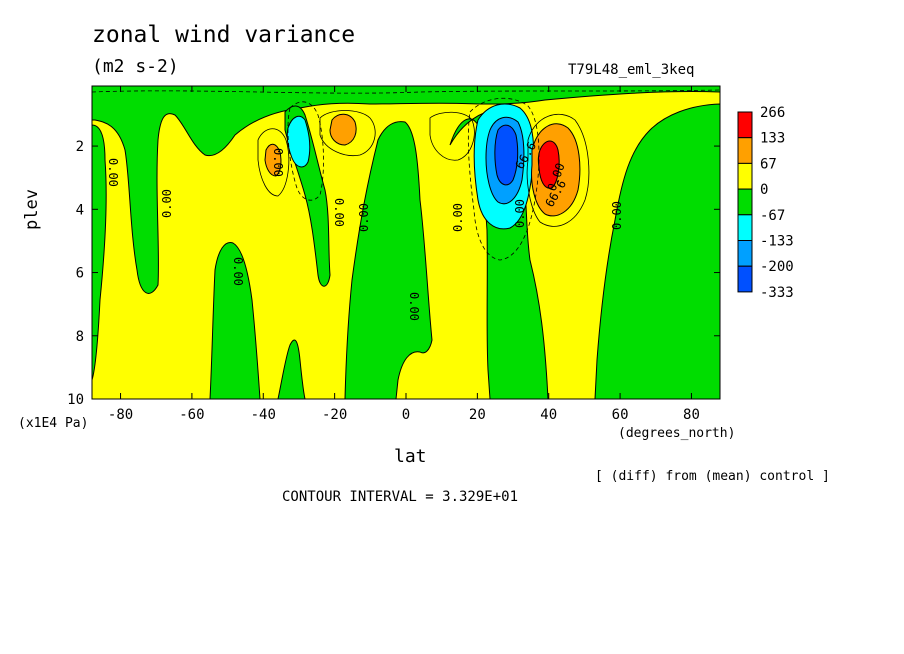  What do you see at coordinates (772, 113) in the screenshot?
I see `legend-label: 266` at bounding box center [772, 113].